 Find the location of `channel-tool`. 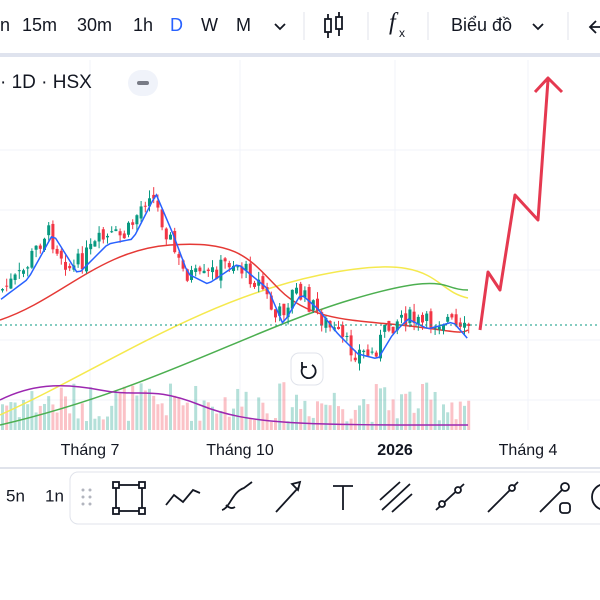

channel-tool is located at coordinates (396, 497).